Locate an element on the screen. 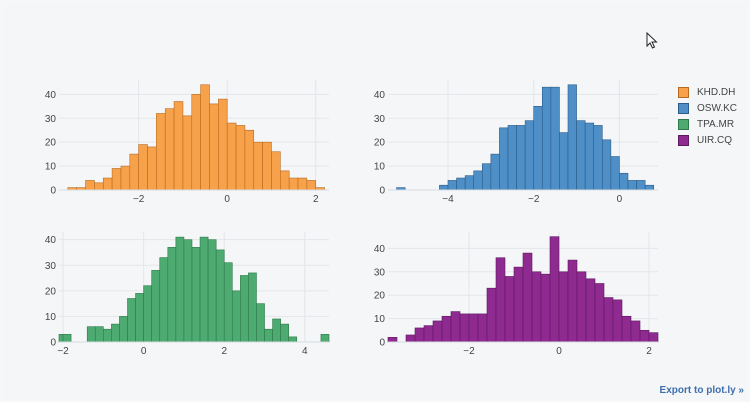 The image size is (750, 402). legend-item-uir: UIR.CQ is located at coordinates (707, 140).